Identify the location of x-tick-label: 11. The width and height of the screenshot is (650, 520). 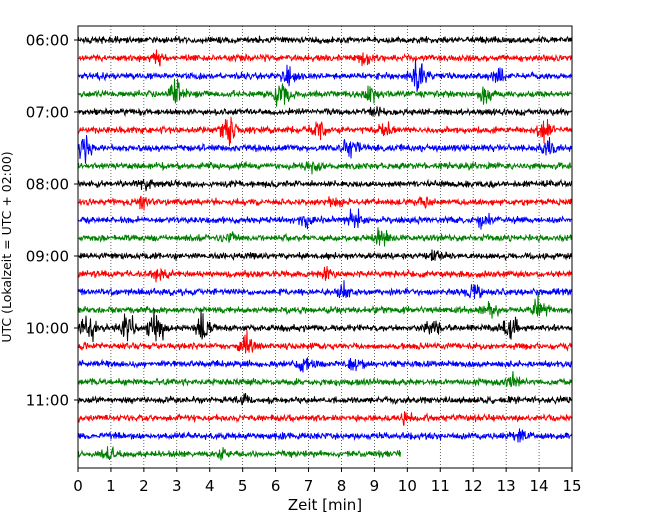
(440, 486).